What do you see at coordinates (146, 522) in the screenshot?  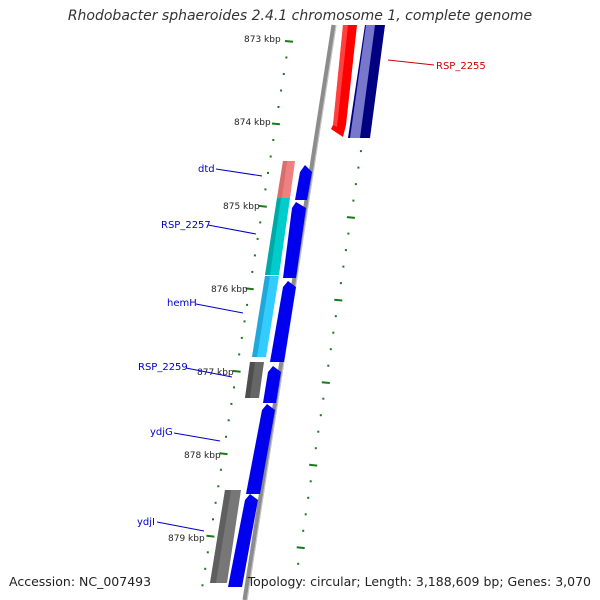 I see `gene-label-ydji: ydjI` at bounding box center [146, 522].